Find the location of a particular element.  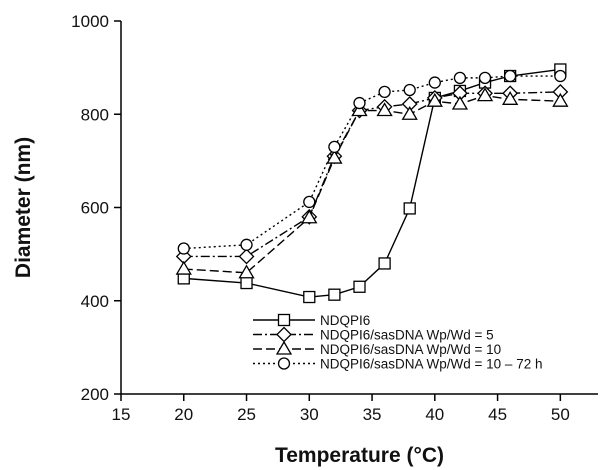

x-tick-label: 50 is located at coordinates (560, 414).